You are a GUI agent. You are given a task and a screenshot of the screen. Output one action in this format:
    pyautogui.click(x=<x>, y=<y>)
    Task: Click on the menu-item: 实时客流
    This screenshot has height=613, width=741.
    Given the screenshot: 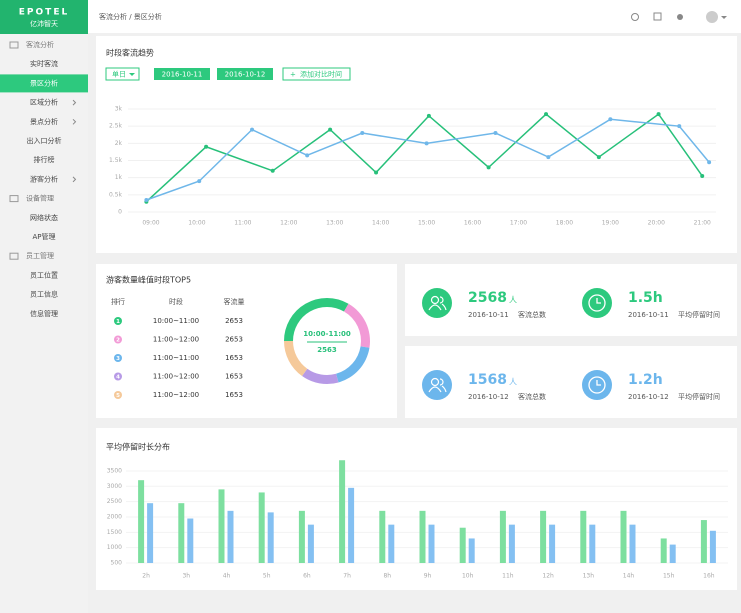 What is the action you would take?
    pyautogui.click(x=44, y=63)
    